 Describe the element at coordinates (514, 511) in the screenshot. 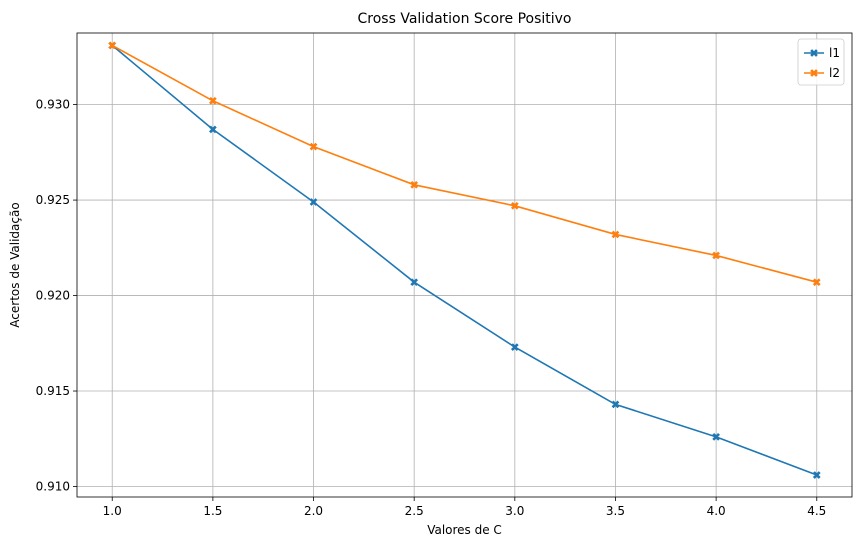

I see `x-tick-label: 3.0` at that location.